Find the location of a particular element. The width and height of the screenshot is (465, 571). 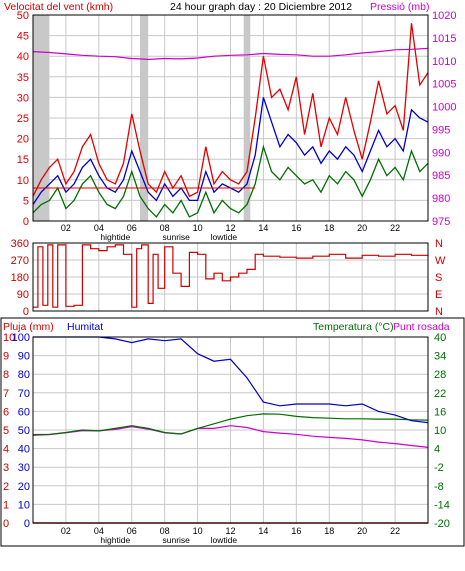

compass-label: N is located at coordinates (439, 312).